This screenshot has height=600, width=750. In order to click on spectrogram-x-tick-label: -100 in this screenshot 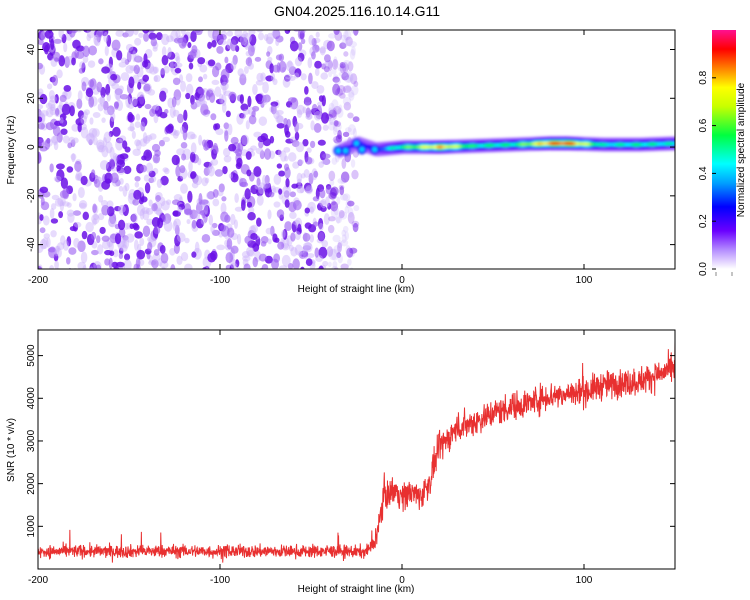, I will do `click(220, 280)`.